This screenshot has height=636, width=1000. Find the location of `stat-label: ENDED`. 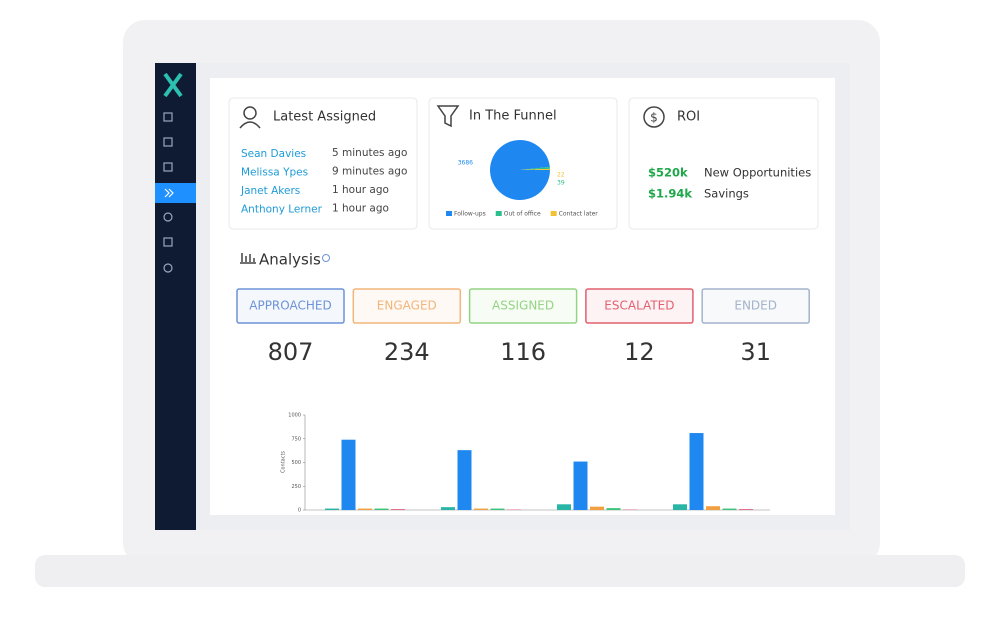

stat-label: ENDED is located at coordinates (755, 306).